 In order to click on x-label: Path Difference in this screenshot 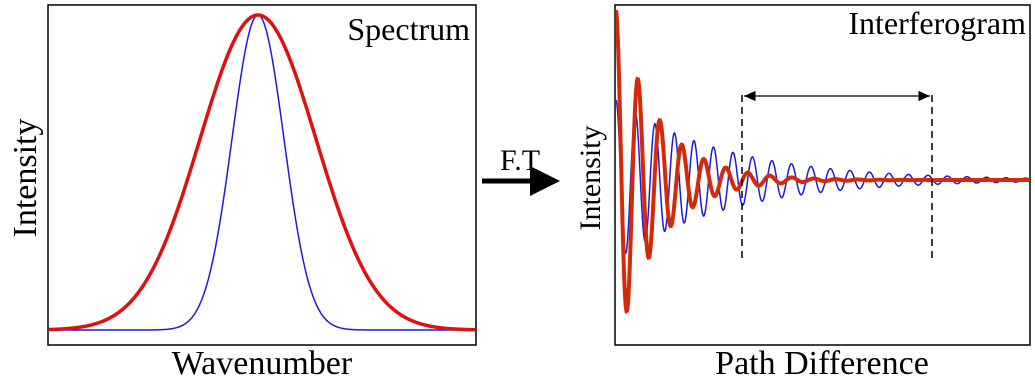, I will do `click(822, 363)`.